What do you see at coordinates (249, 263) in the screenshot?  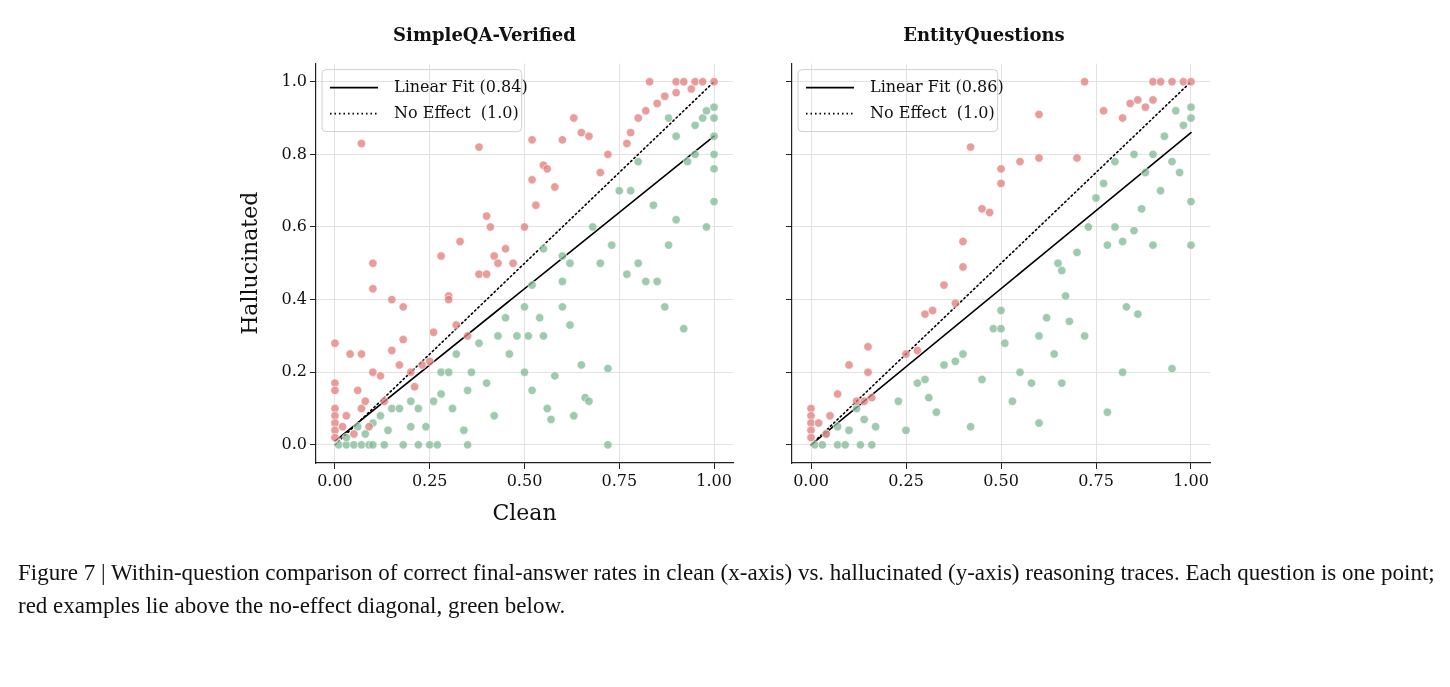 I see `y-axis-title: Hallucinated` at bounding box center [249, 263].